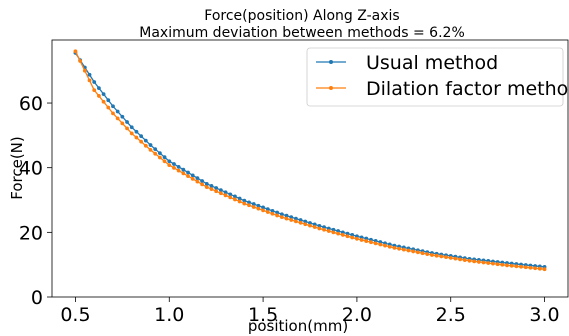 This screenshot has width=569, height=336. I want to click on x-axis: 0.5 1.0 1.5 2.0 2.5 3.0, so click(310, 311).